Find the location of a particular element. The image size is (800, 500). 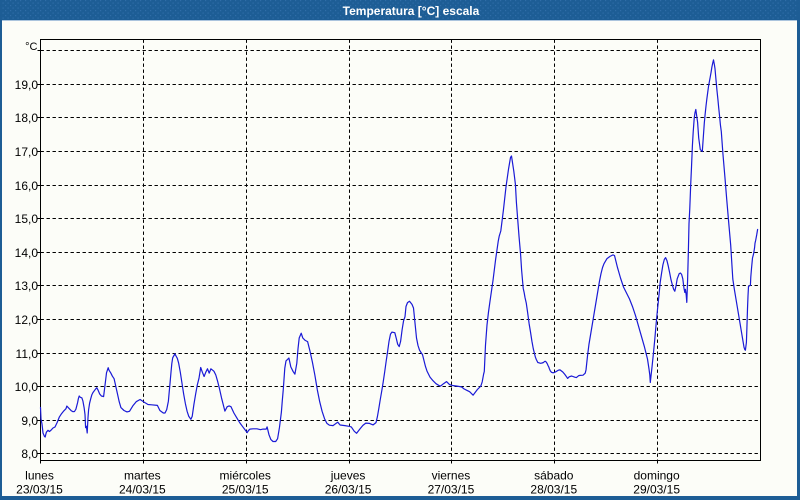

svg-text: miércoles is located at coordinates (245, 476).